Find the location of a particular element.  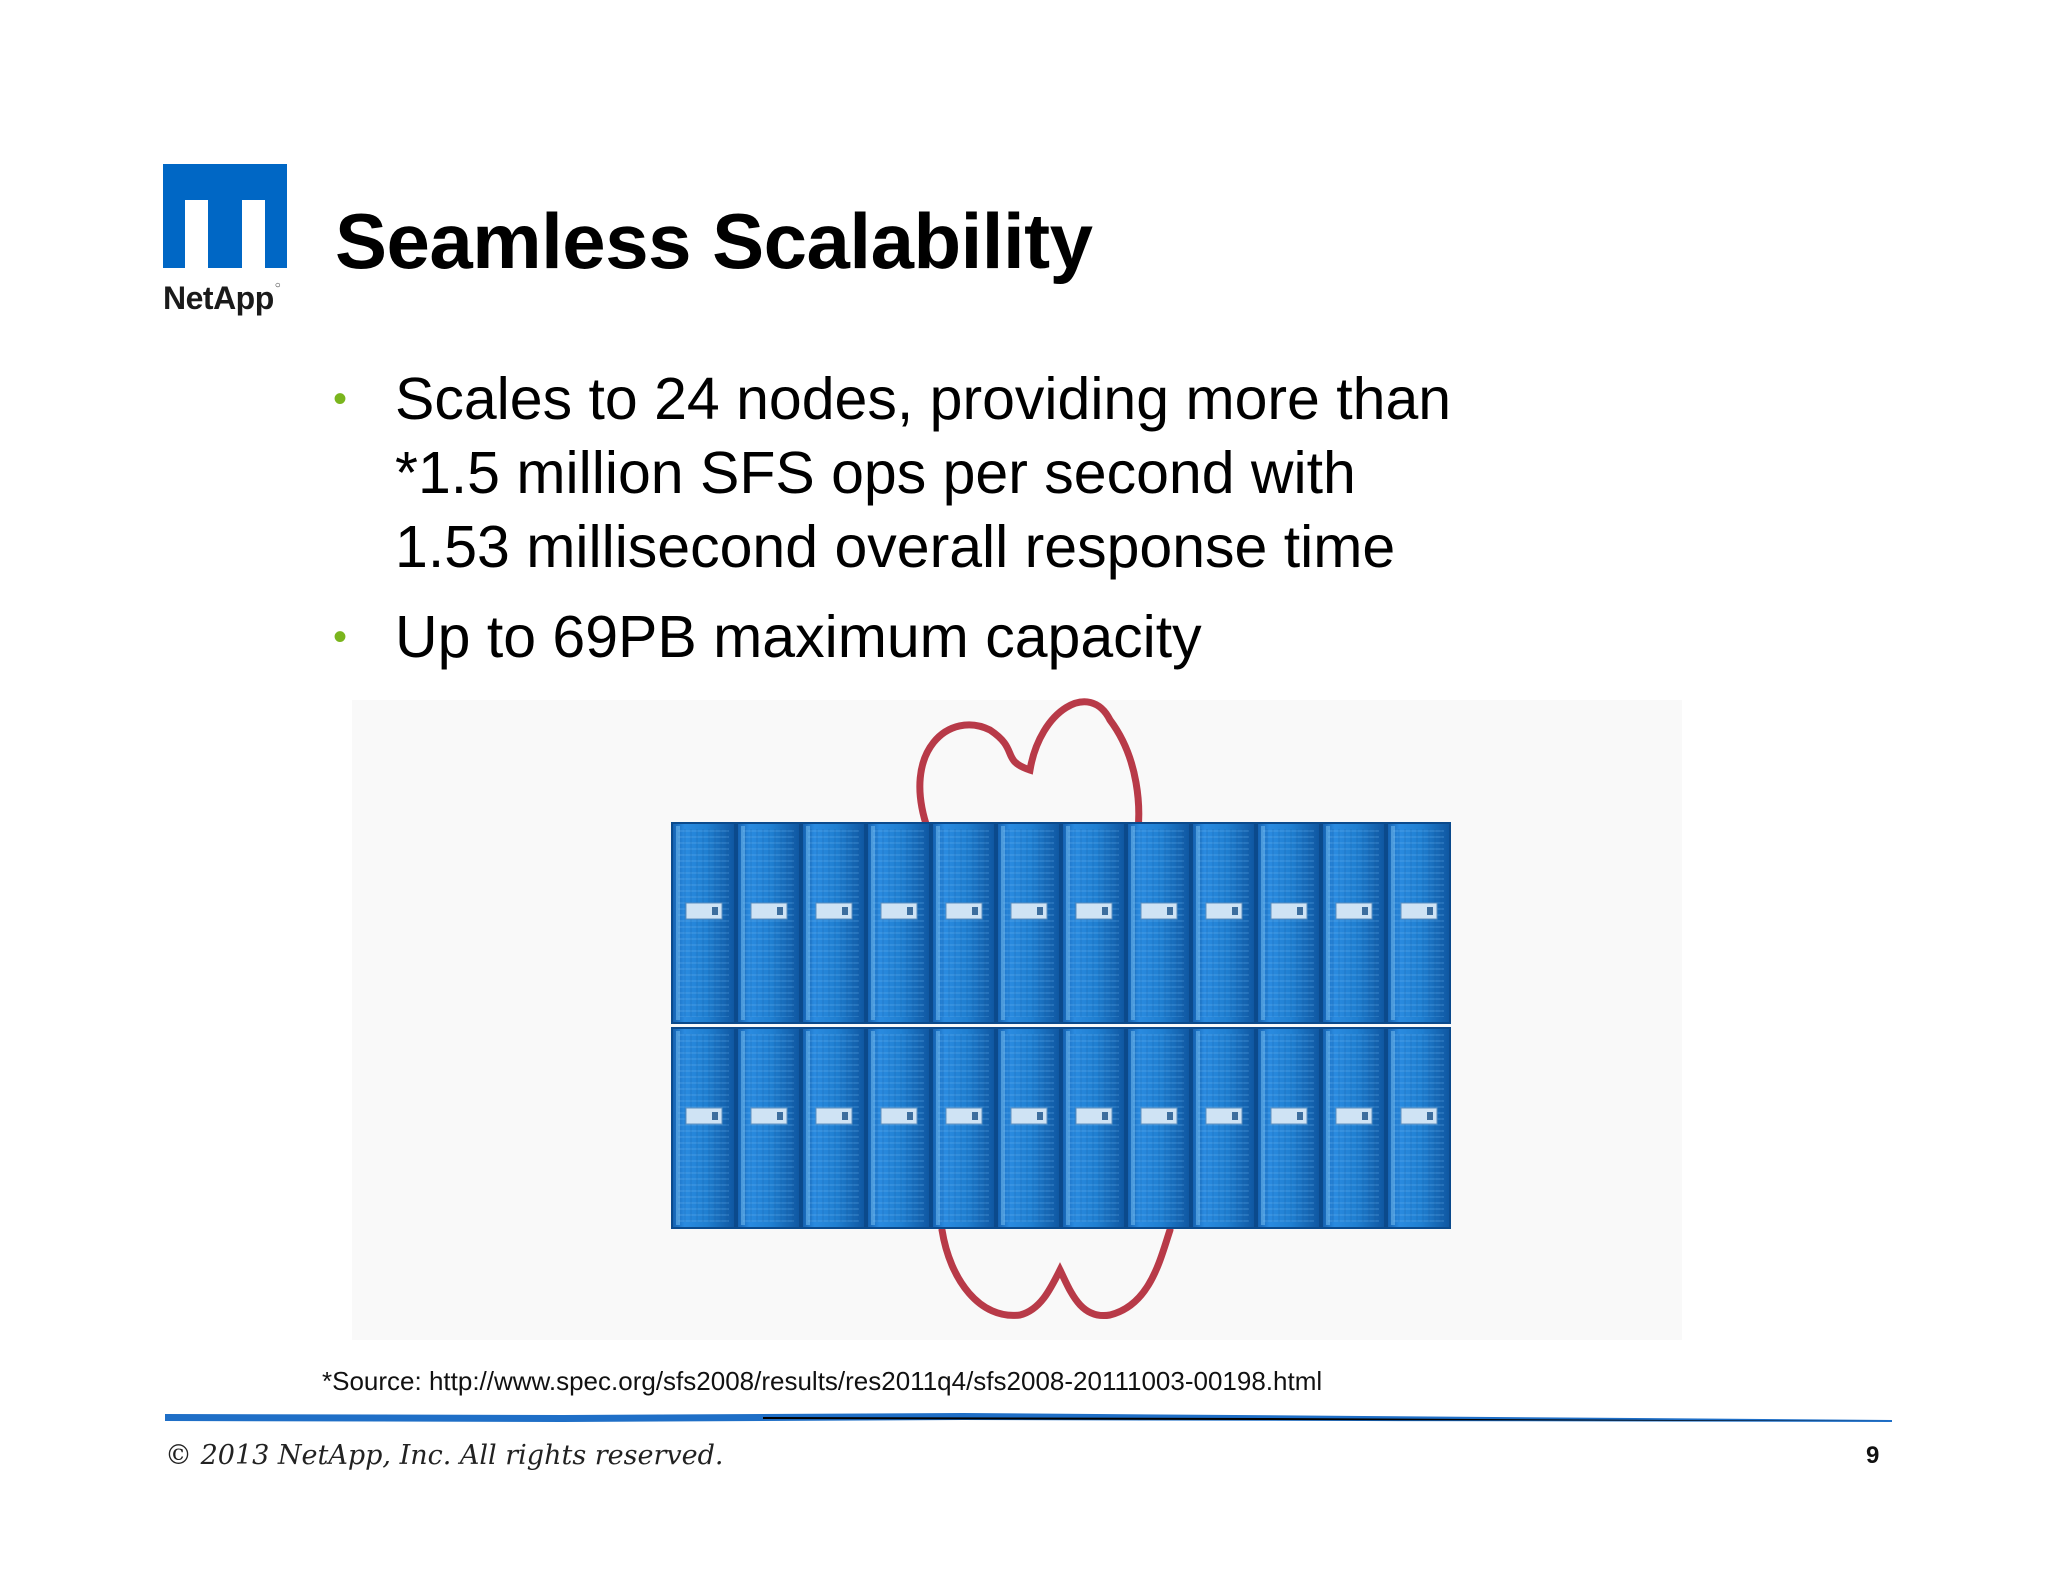

copyright-notice: © 2013 NetApp, Inc. All rights reserved. is located at coordinates (444, 1455).